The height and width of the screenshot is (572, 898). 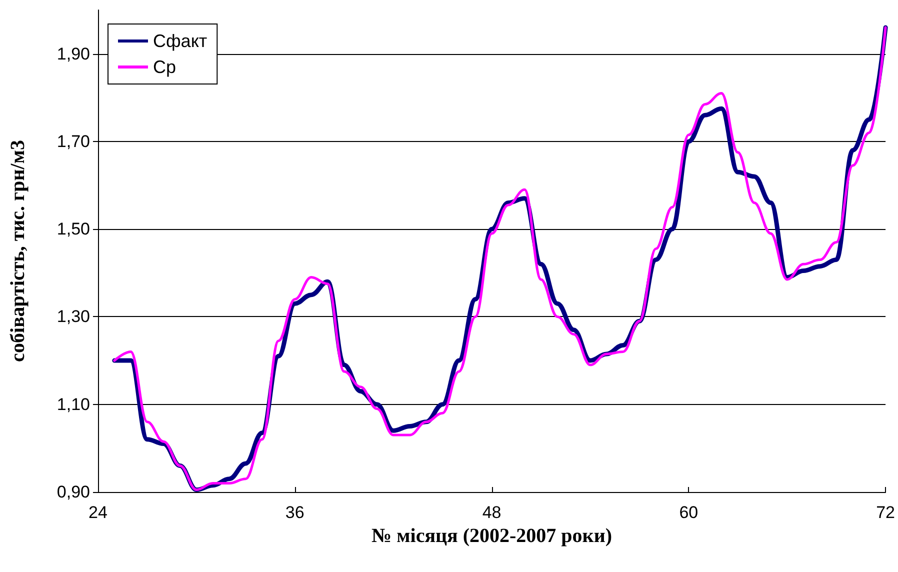 What do you see at coordinates (492, 535) in the screenshot?
I see `x-axis-title: № місяця (2002-2007 роки)` at bounding box center [492, 535].